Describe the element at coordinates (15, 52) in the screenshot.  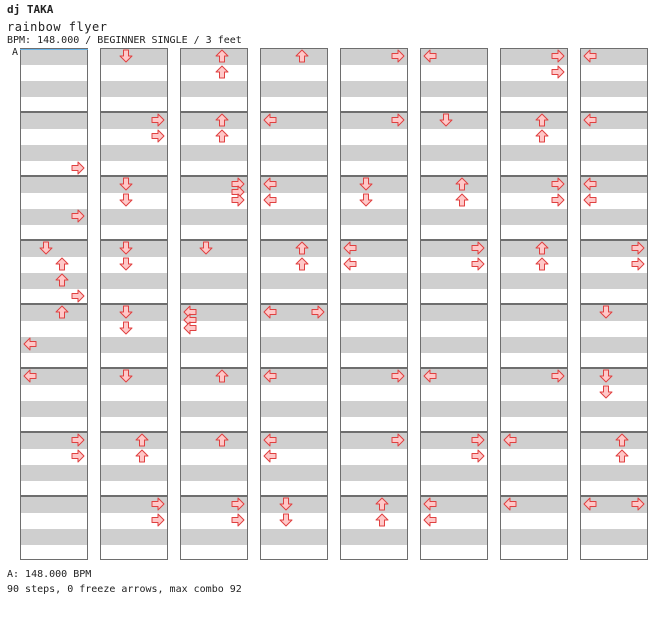
I see `bpm-change-marker: A` at that location.